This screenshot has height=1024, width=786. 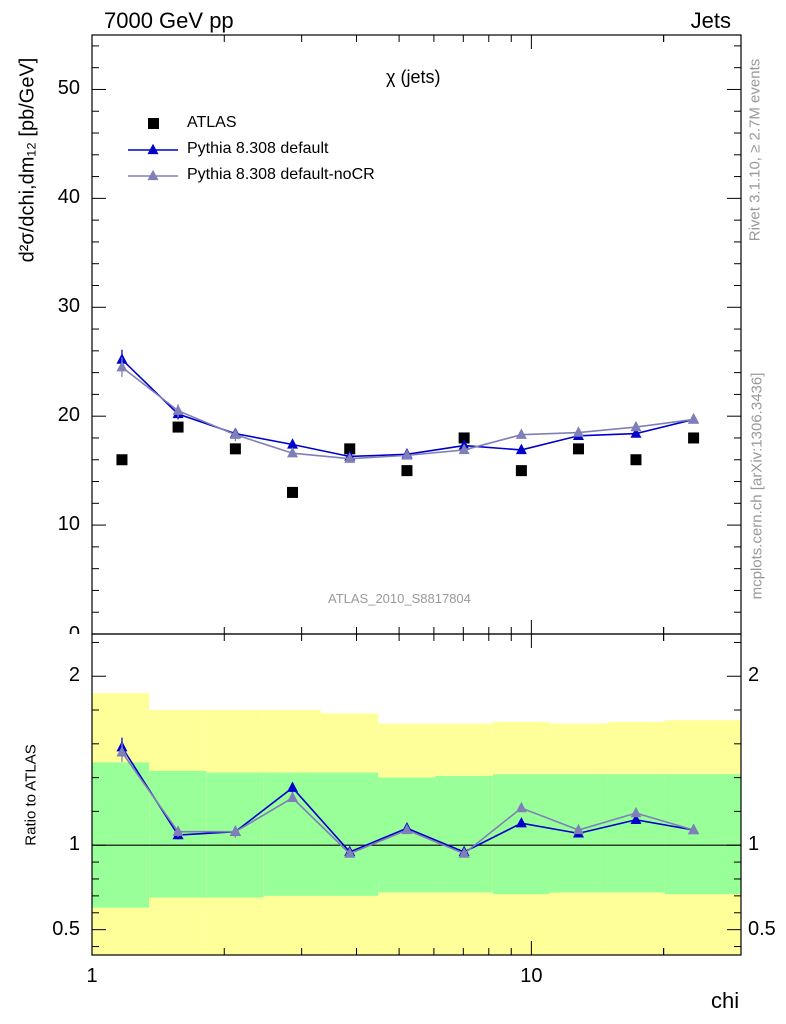 I want to click on ratio-tick-label-right-2: 2, so click(x=754, y=675).